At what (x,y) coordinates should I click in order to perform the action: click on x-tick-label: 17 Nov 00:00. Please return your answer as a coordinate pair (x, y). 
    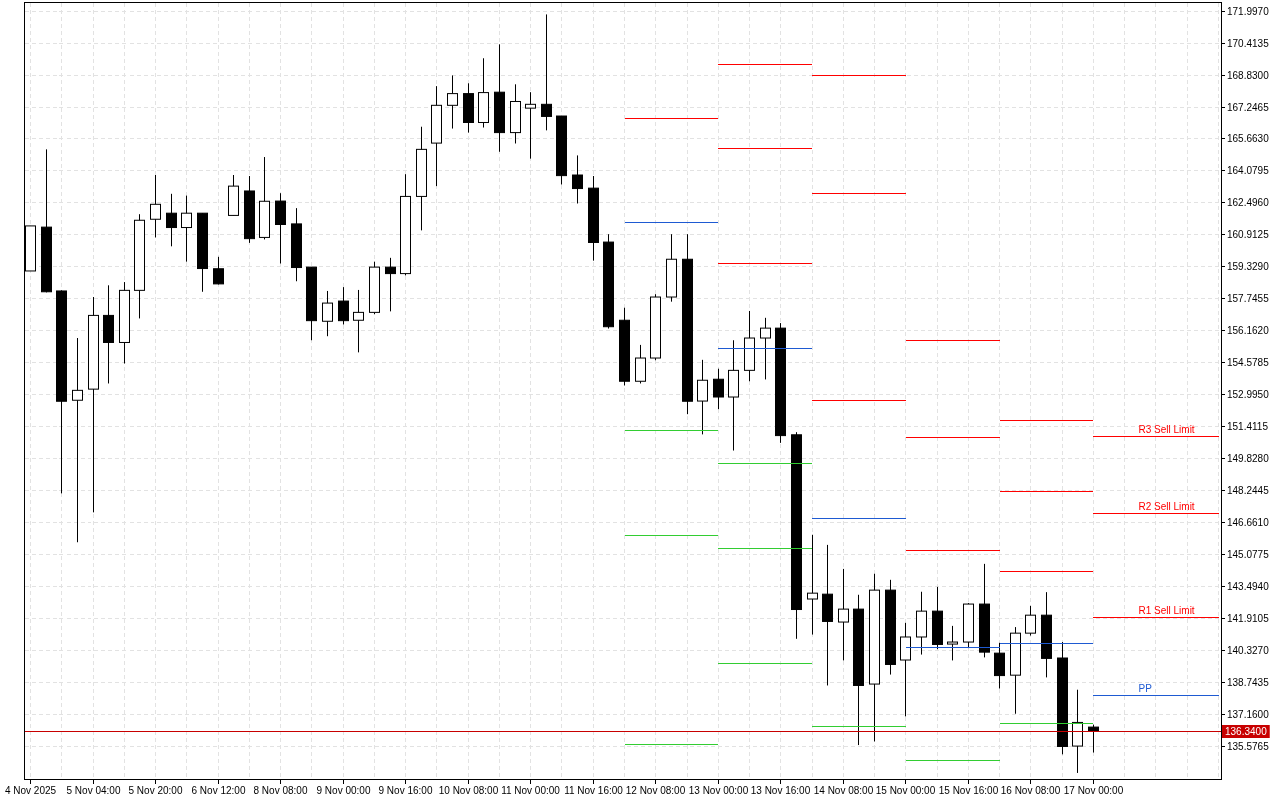
    Looking at the image, I should click on (1093, 790).